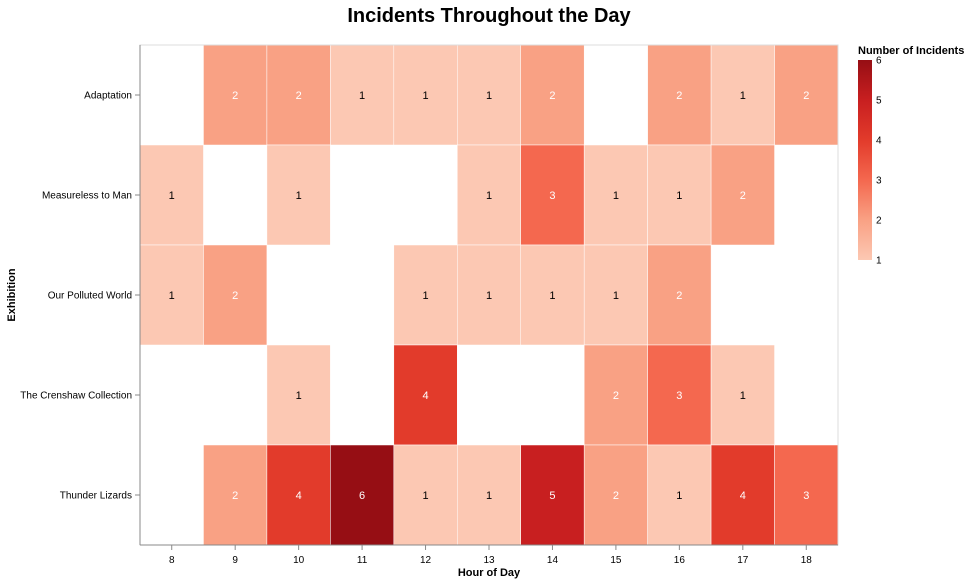 This screenshot has height=587, width=969. I want to click on legend: Number of Incidents 1 2 3 4 5 6, so click(911, 156).